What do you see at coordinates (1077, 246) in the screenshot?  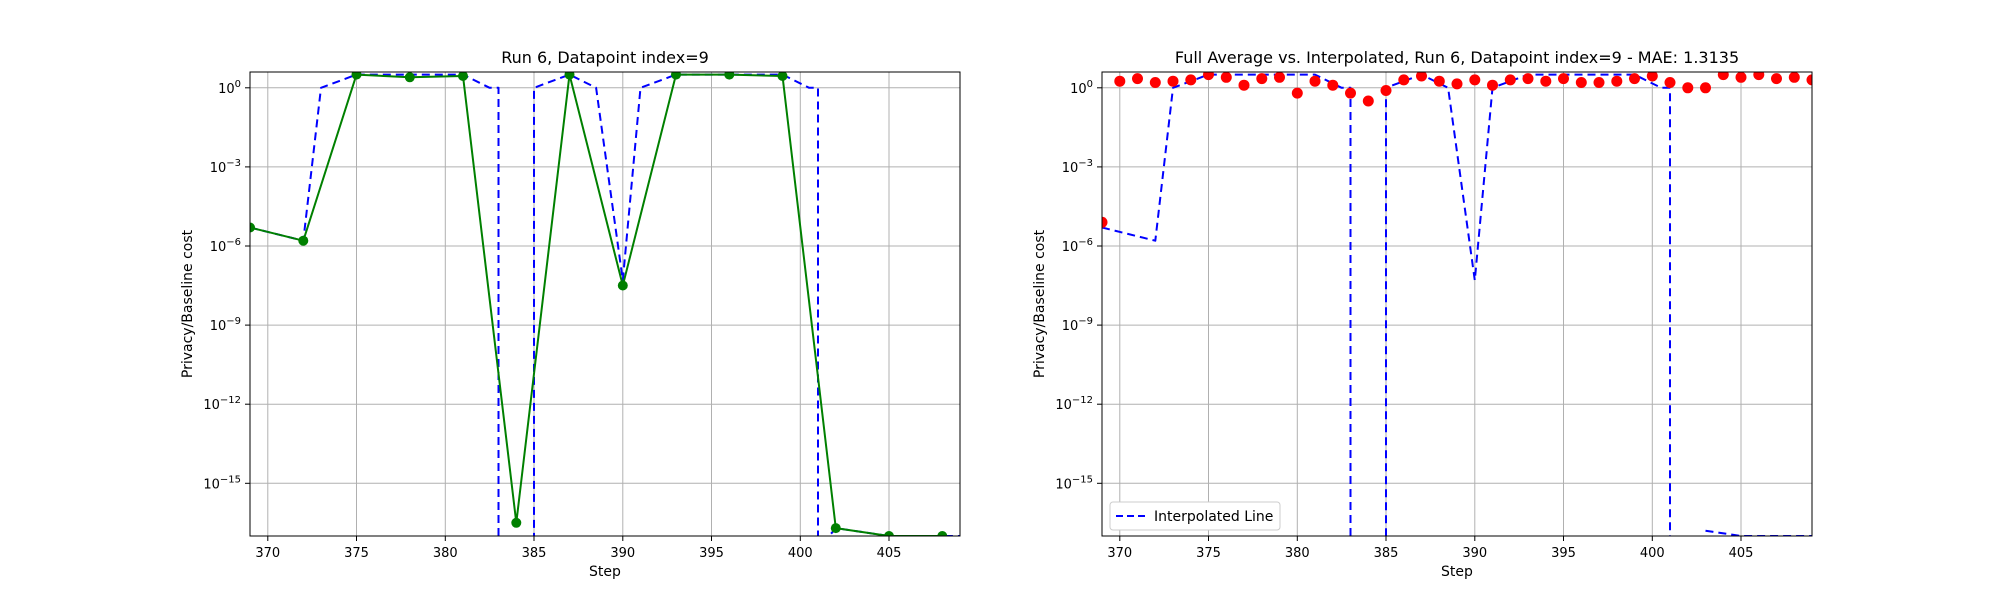 I see `y-tick-label: 10⁻⁶` at bounding box center [1077, 246].